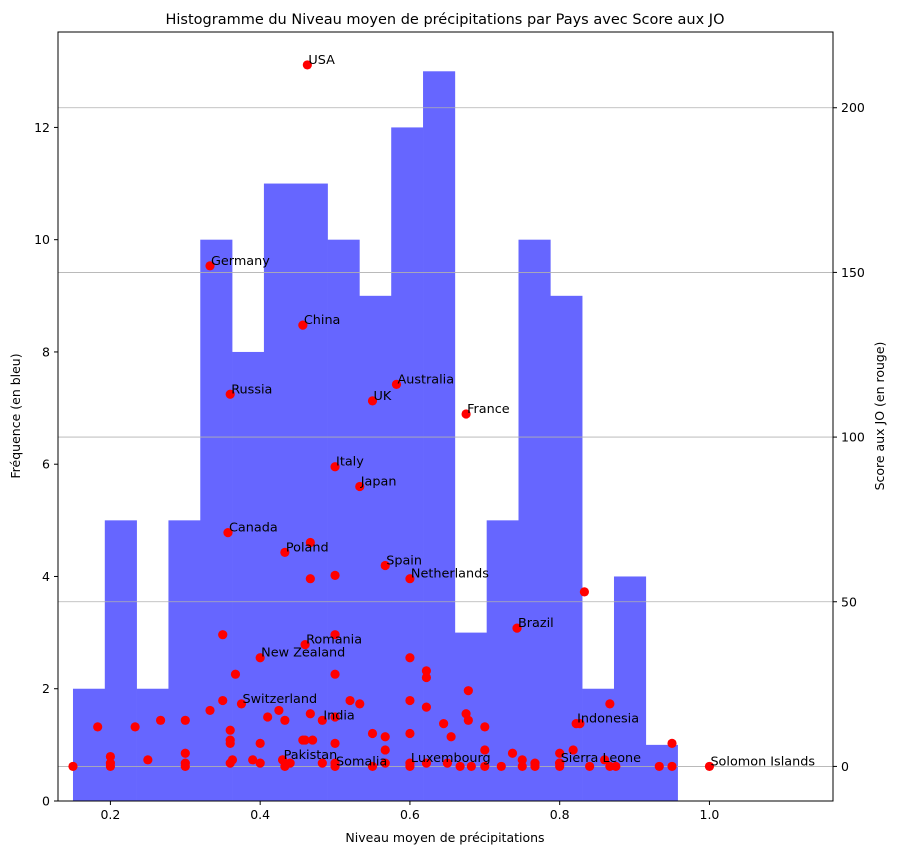  I want to click on point-label: Canada, so click(253, 528).